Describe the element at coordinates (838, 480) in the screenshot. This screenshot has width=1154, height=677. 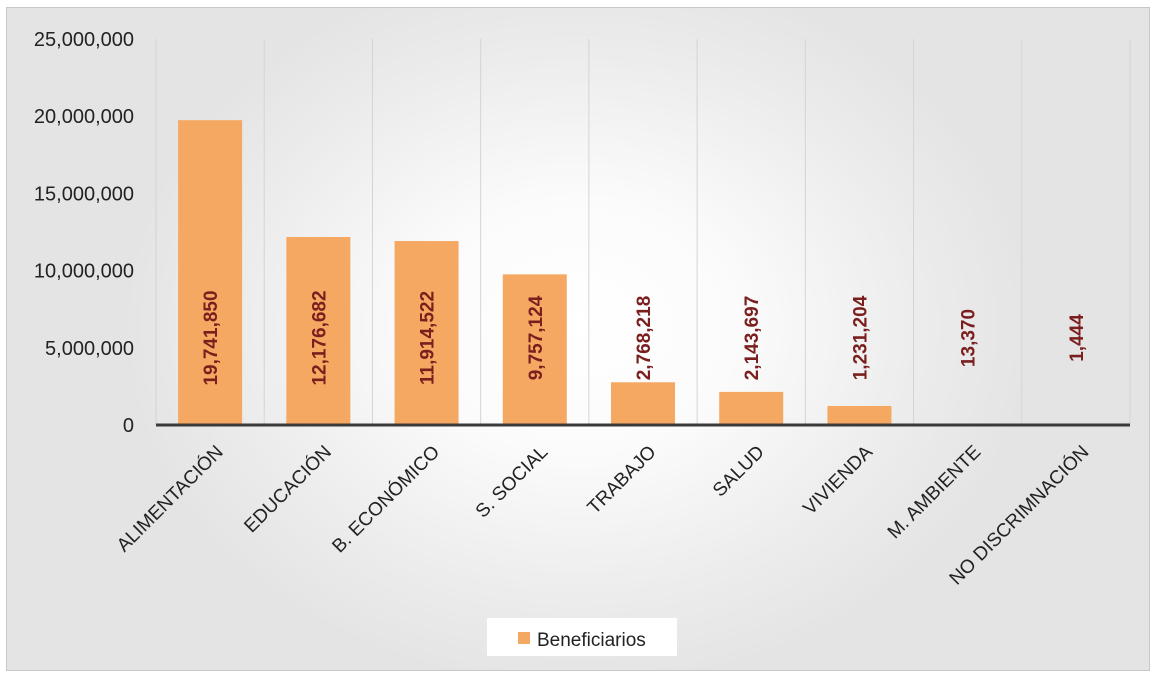
I see `x-tick-label: VIVIENDA` at that location.